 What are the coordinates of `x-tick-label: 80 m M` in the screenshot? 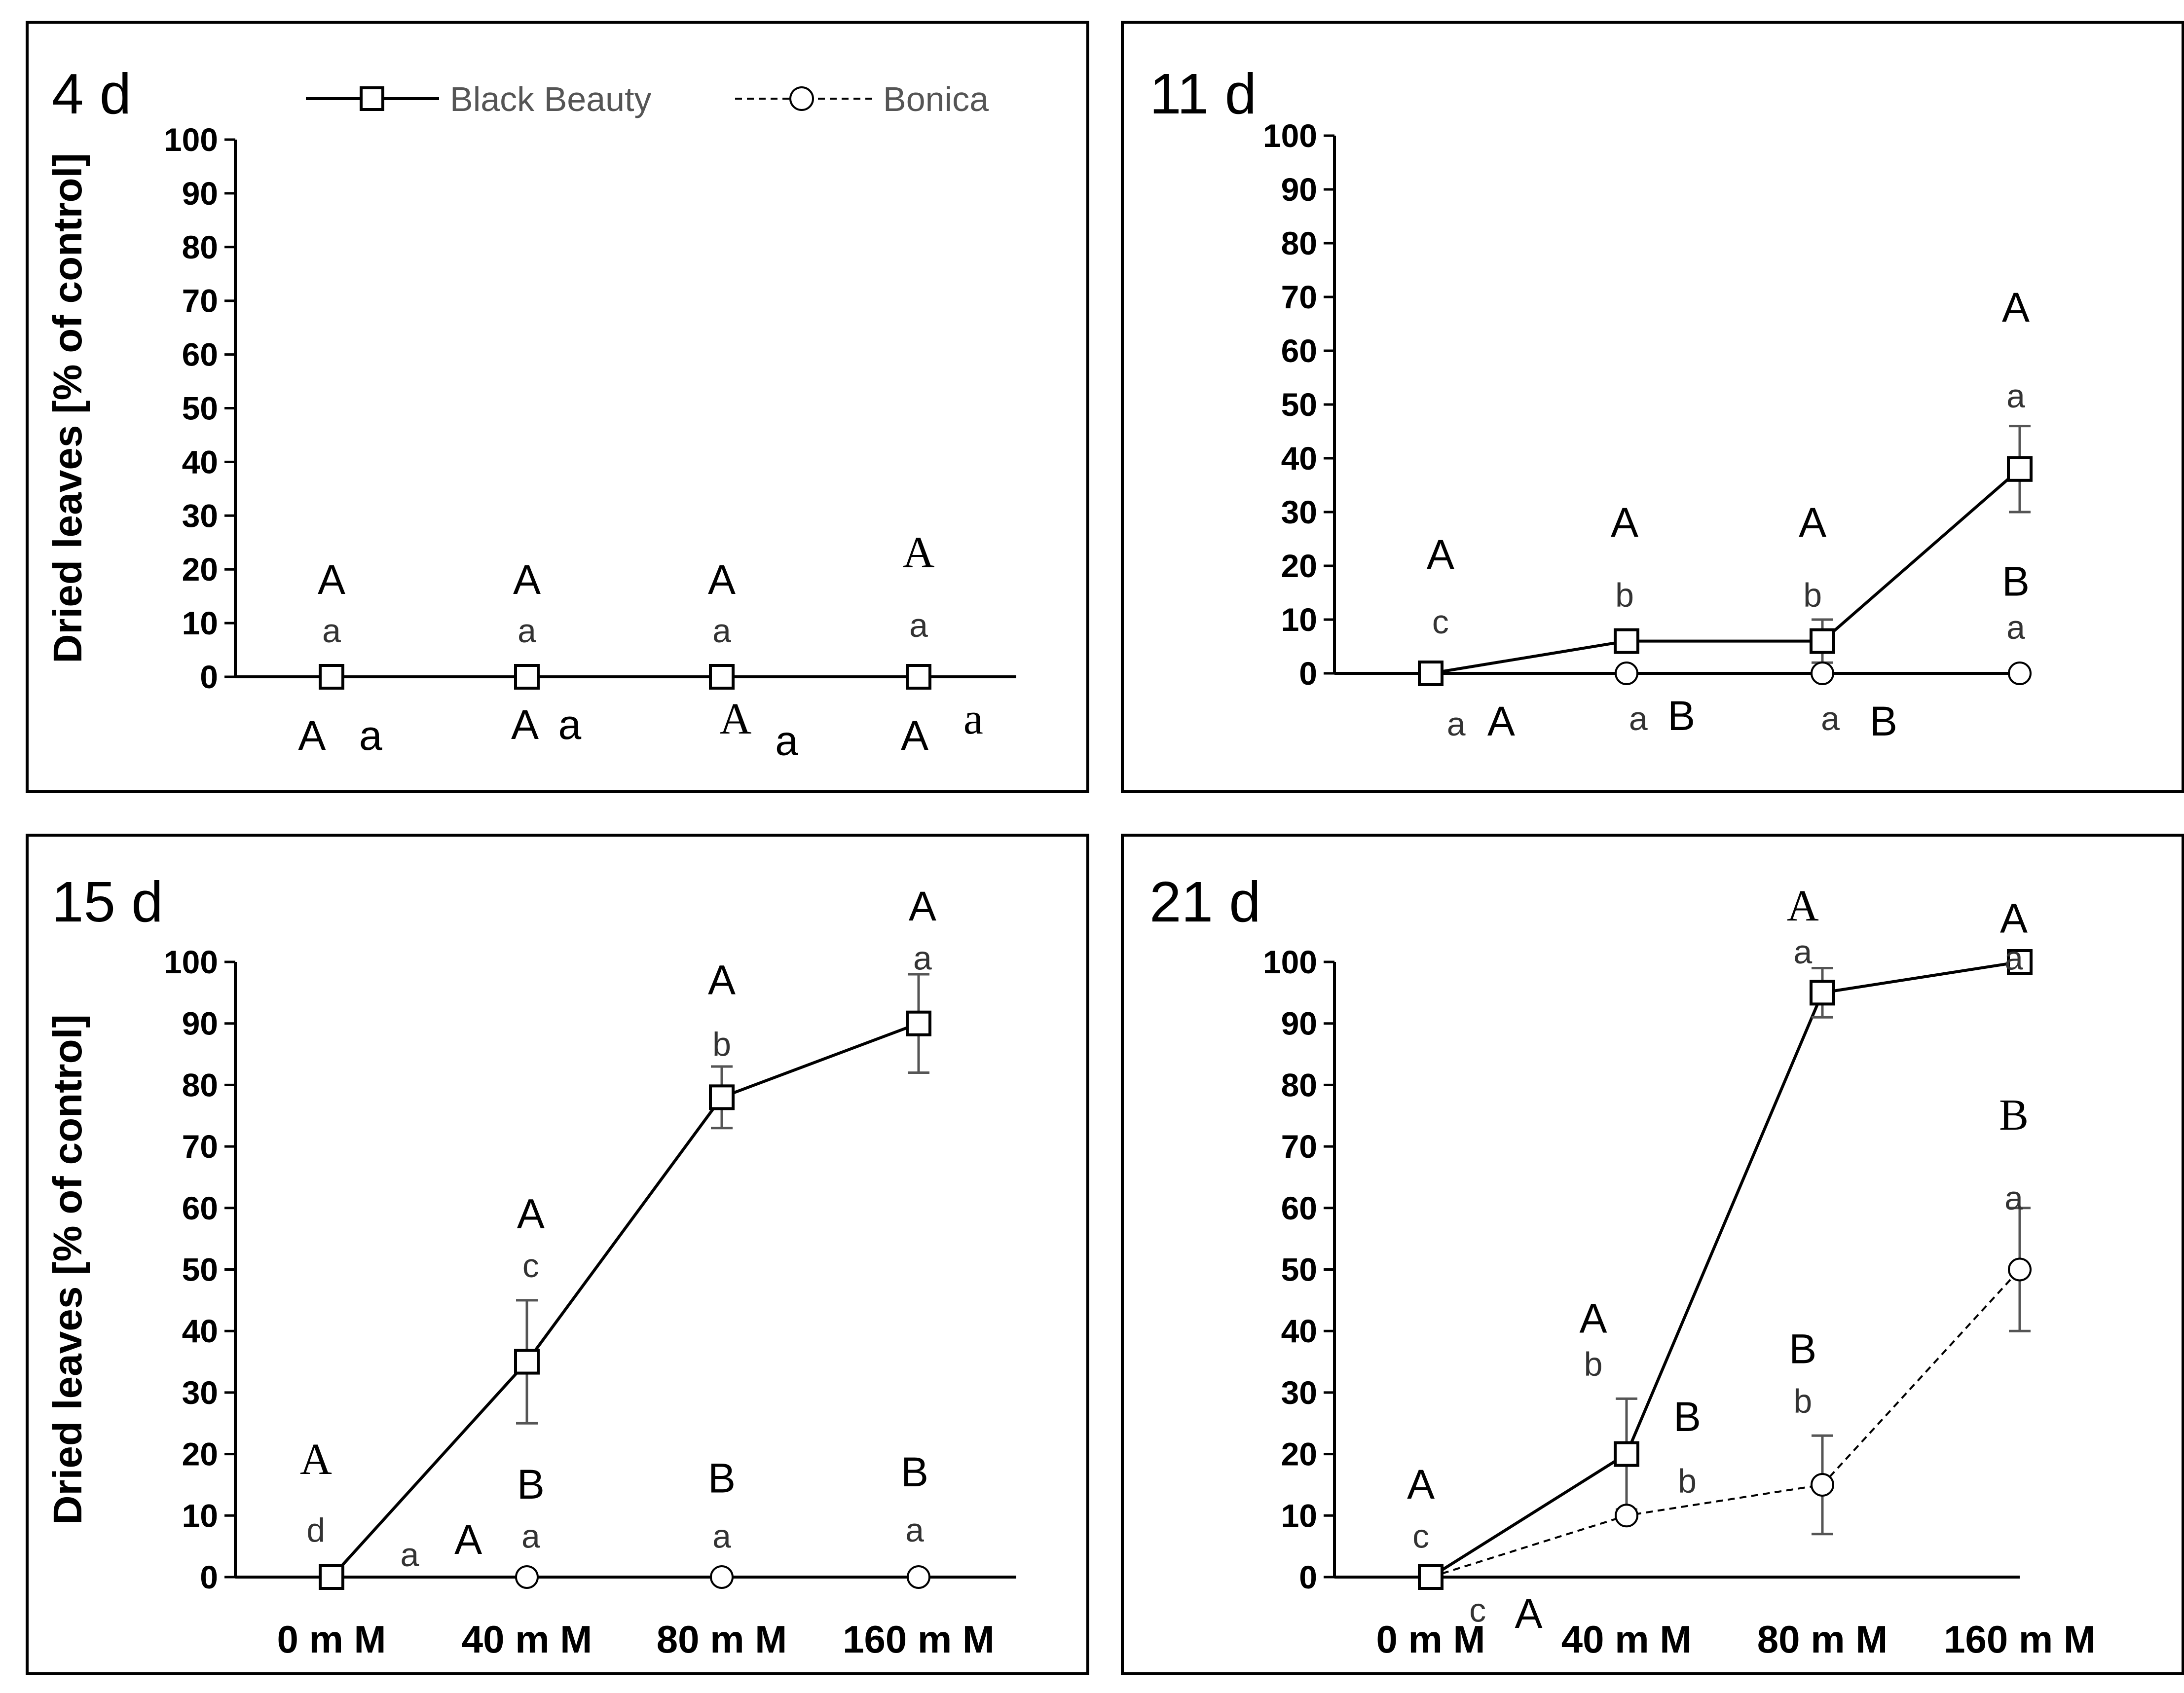 It's located at (722, 1640).